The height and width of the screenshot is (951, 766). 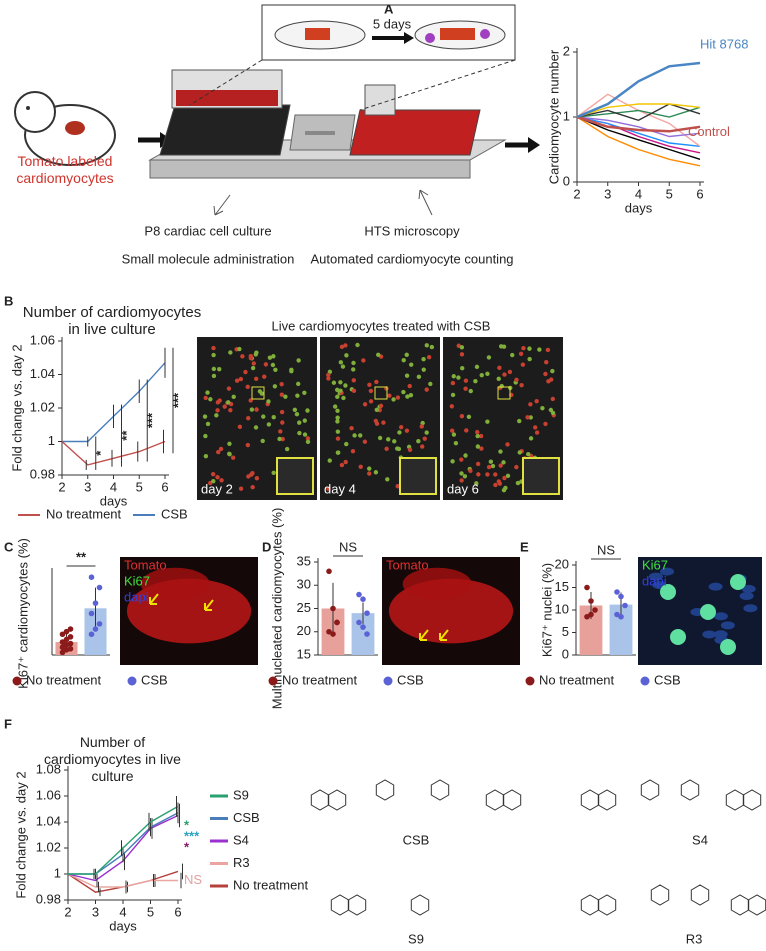 I want to click on y-tick-label: 15, so click(x=562, y=586).